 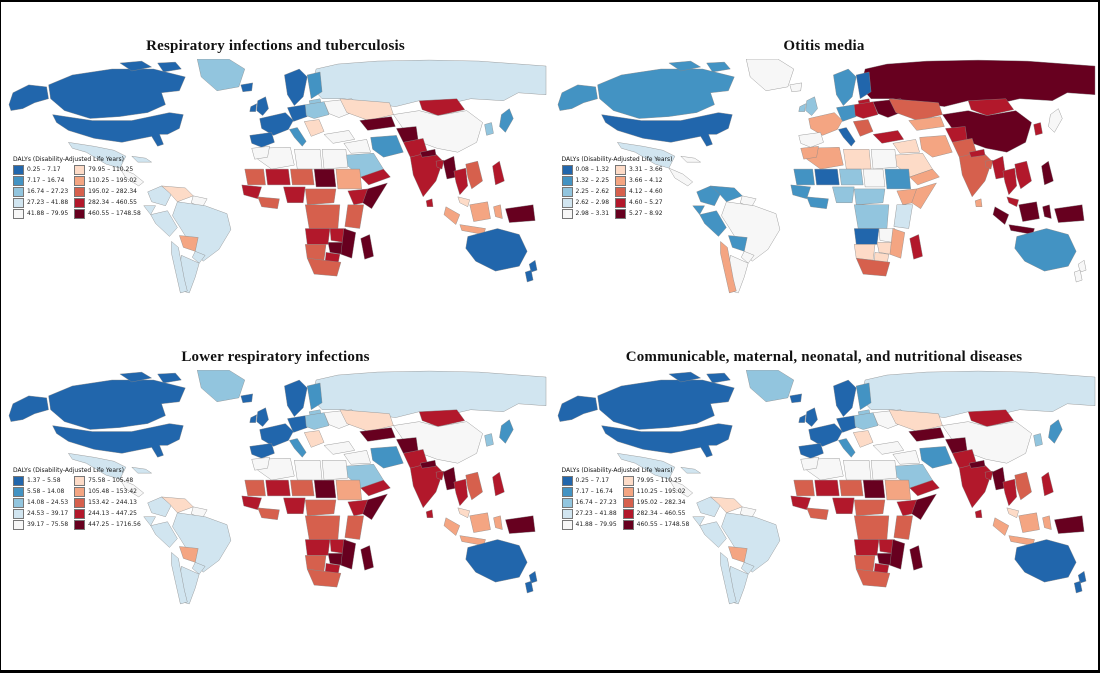 I want to click on region-ecuador, so click(x=698, y=521).